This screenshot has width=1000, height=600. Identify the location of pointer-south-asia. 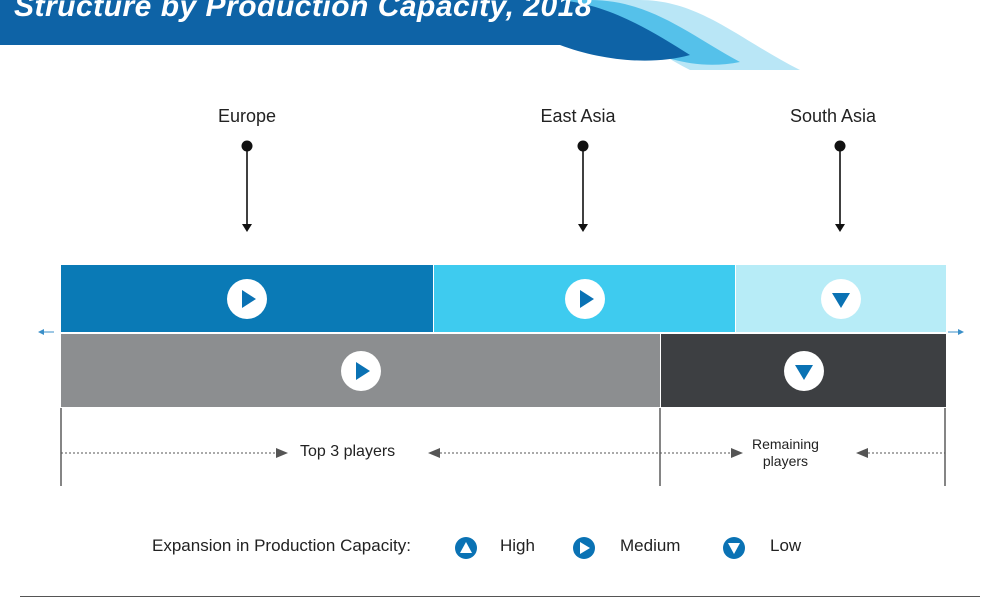
(840, 186).